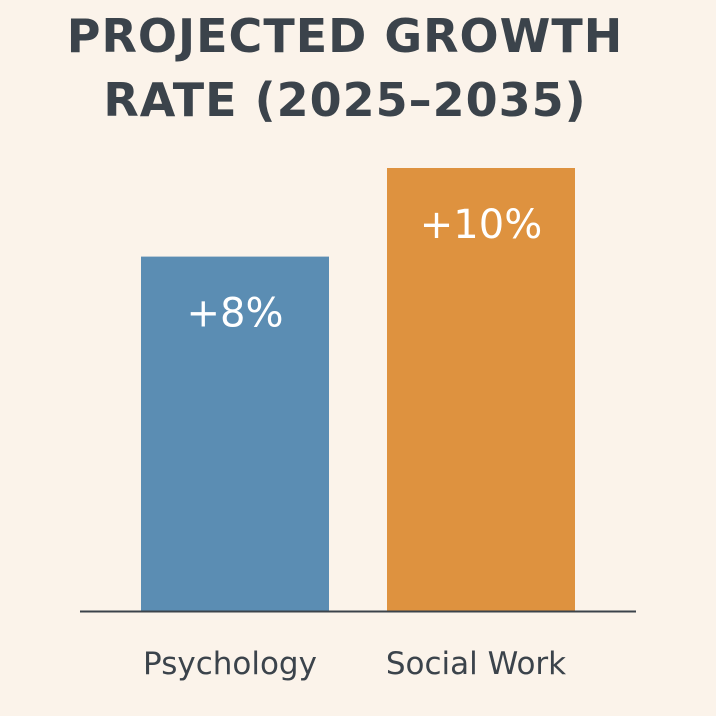  Describe the element at coordinates (235, 433) in the screenshot. I see `bar-psychology` at that location.